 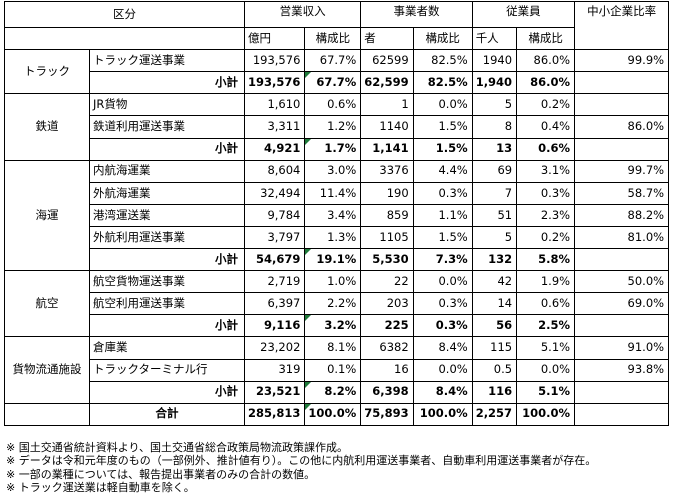 What do you see at coordinates (333, 414) in the screenshot?
I see `cell-revenue-share: 100.0%` at bounding box center [333, 414].